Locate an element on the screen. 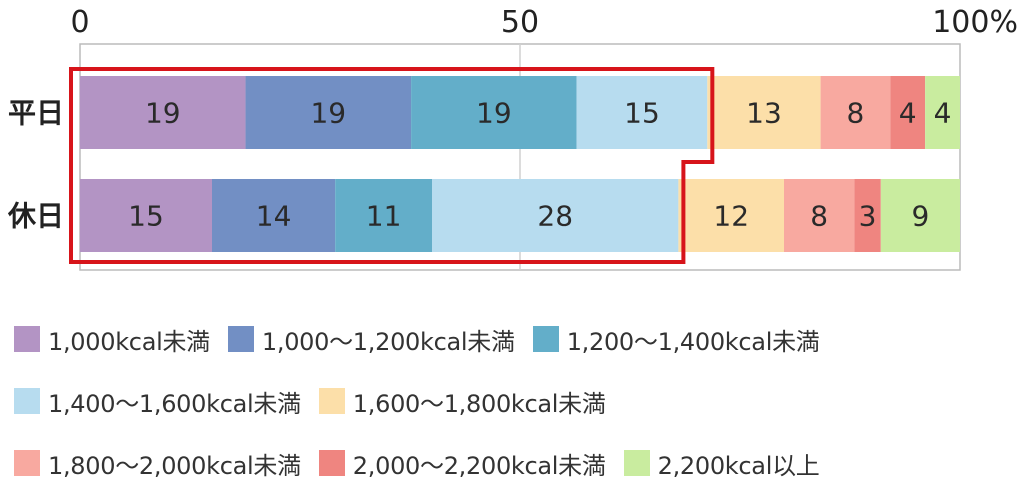  legend-item: 1,200〜1,400kcal未満 is located at coordinates (676, 339).